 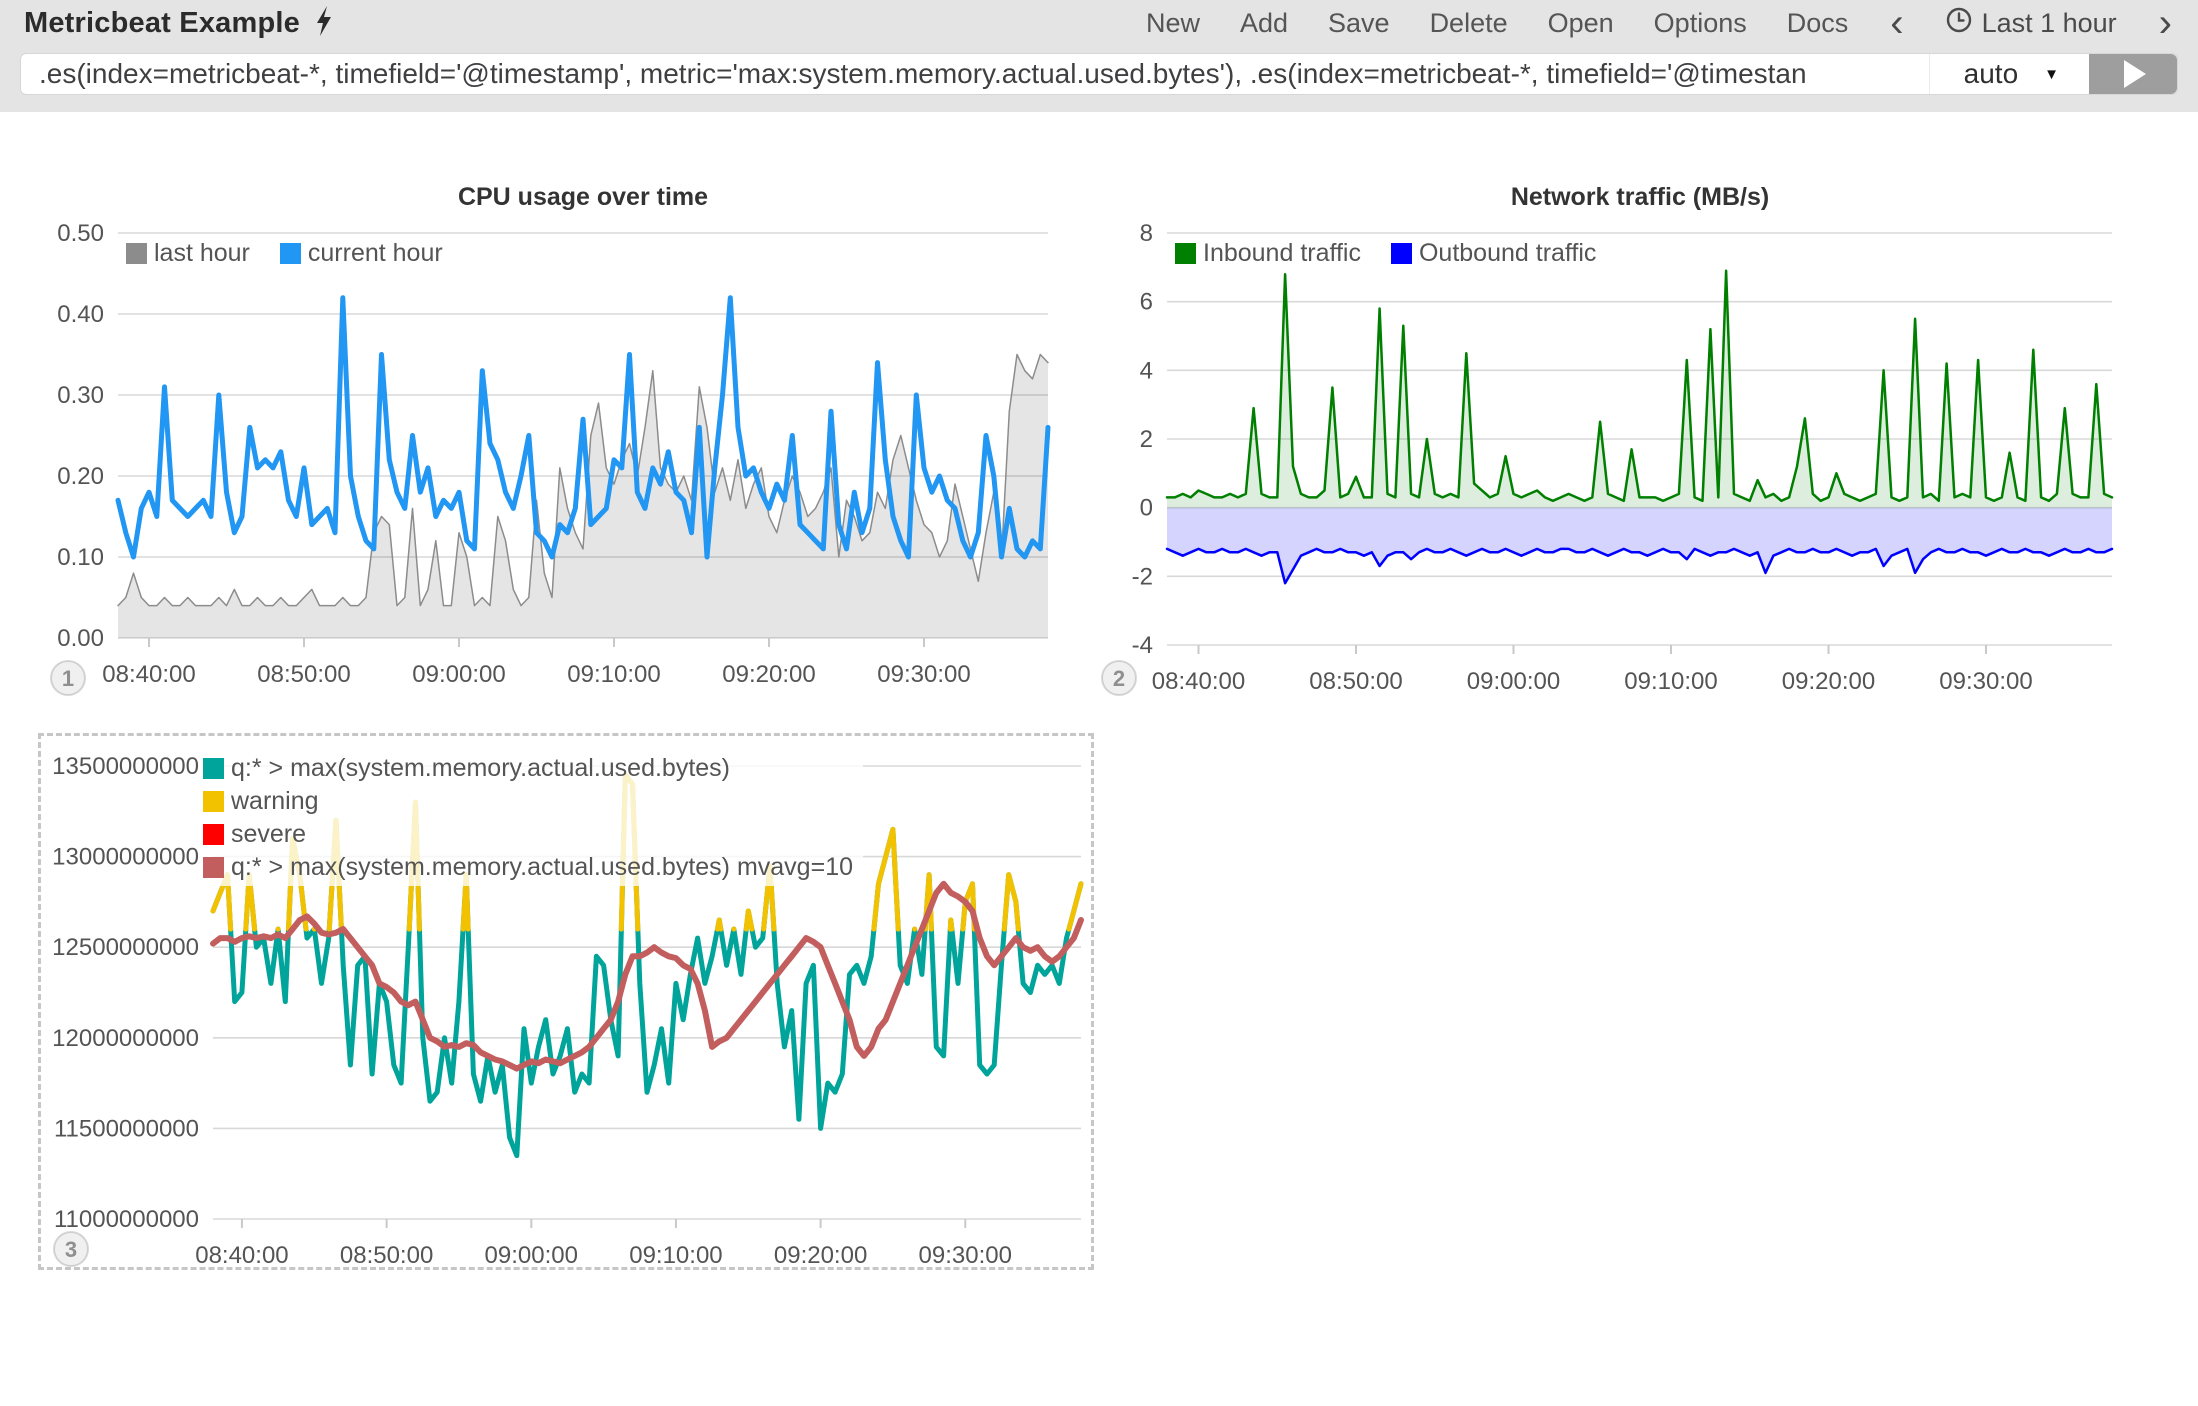 What do you see at coordinates (126, 1219) in the screenshot?
I see `svg-text: 11000000000` at bounding box center [126, 1219].